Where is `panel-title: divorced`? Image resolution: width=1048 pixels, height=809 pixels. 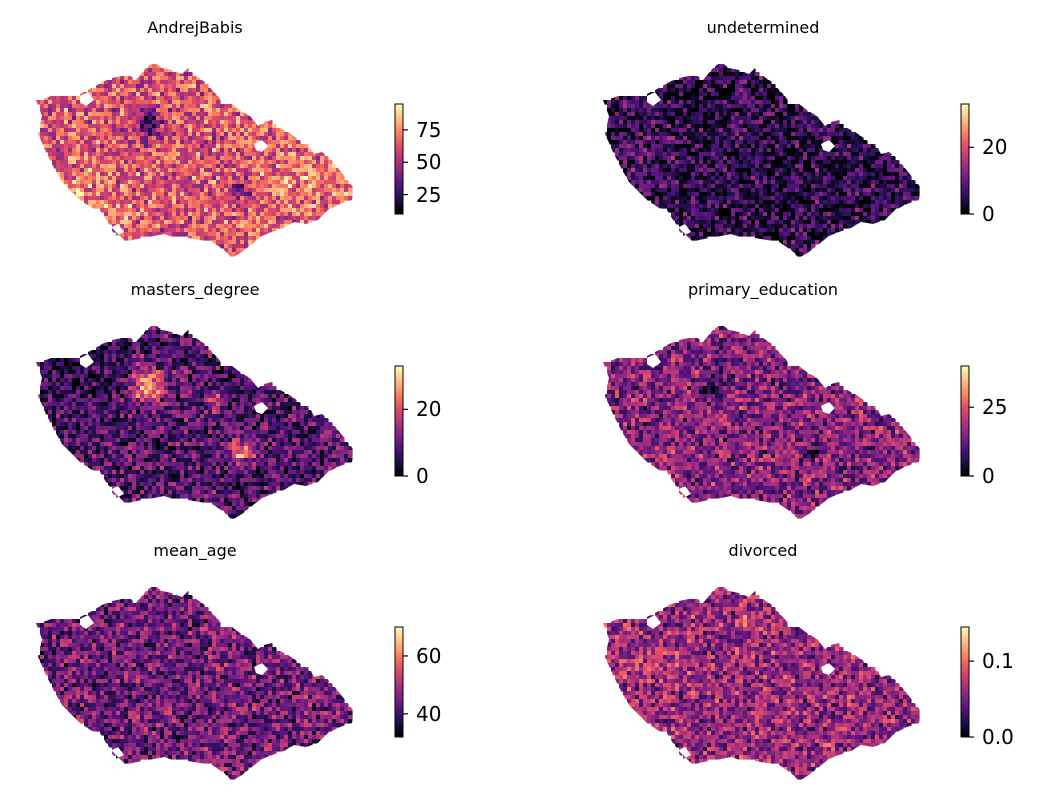
panel-title: divorced is located at coordinates (763, 550).